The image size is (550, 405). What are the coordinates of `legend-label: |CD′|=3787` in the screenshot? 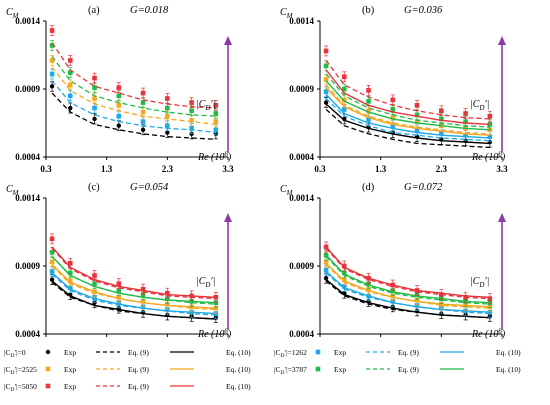 It's located at (290, 370).